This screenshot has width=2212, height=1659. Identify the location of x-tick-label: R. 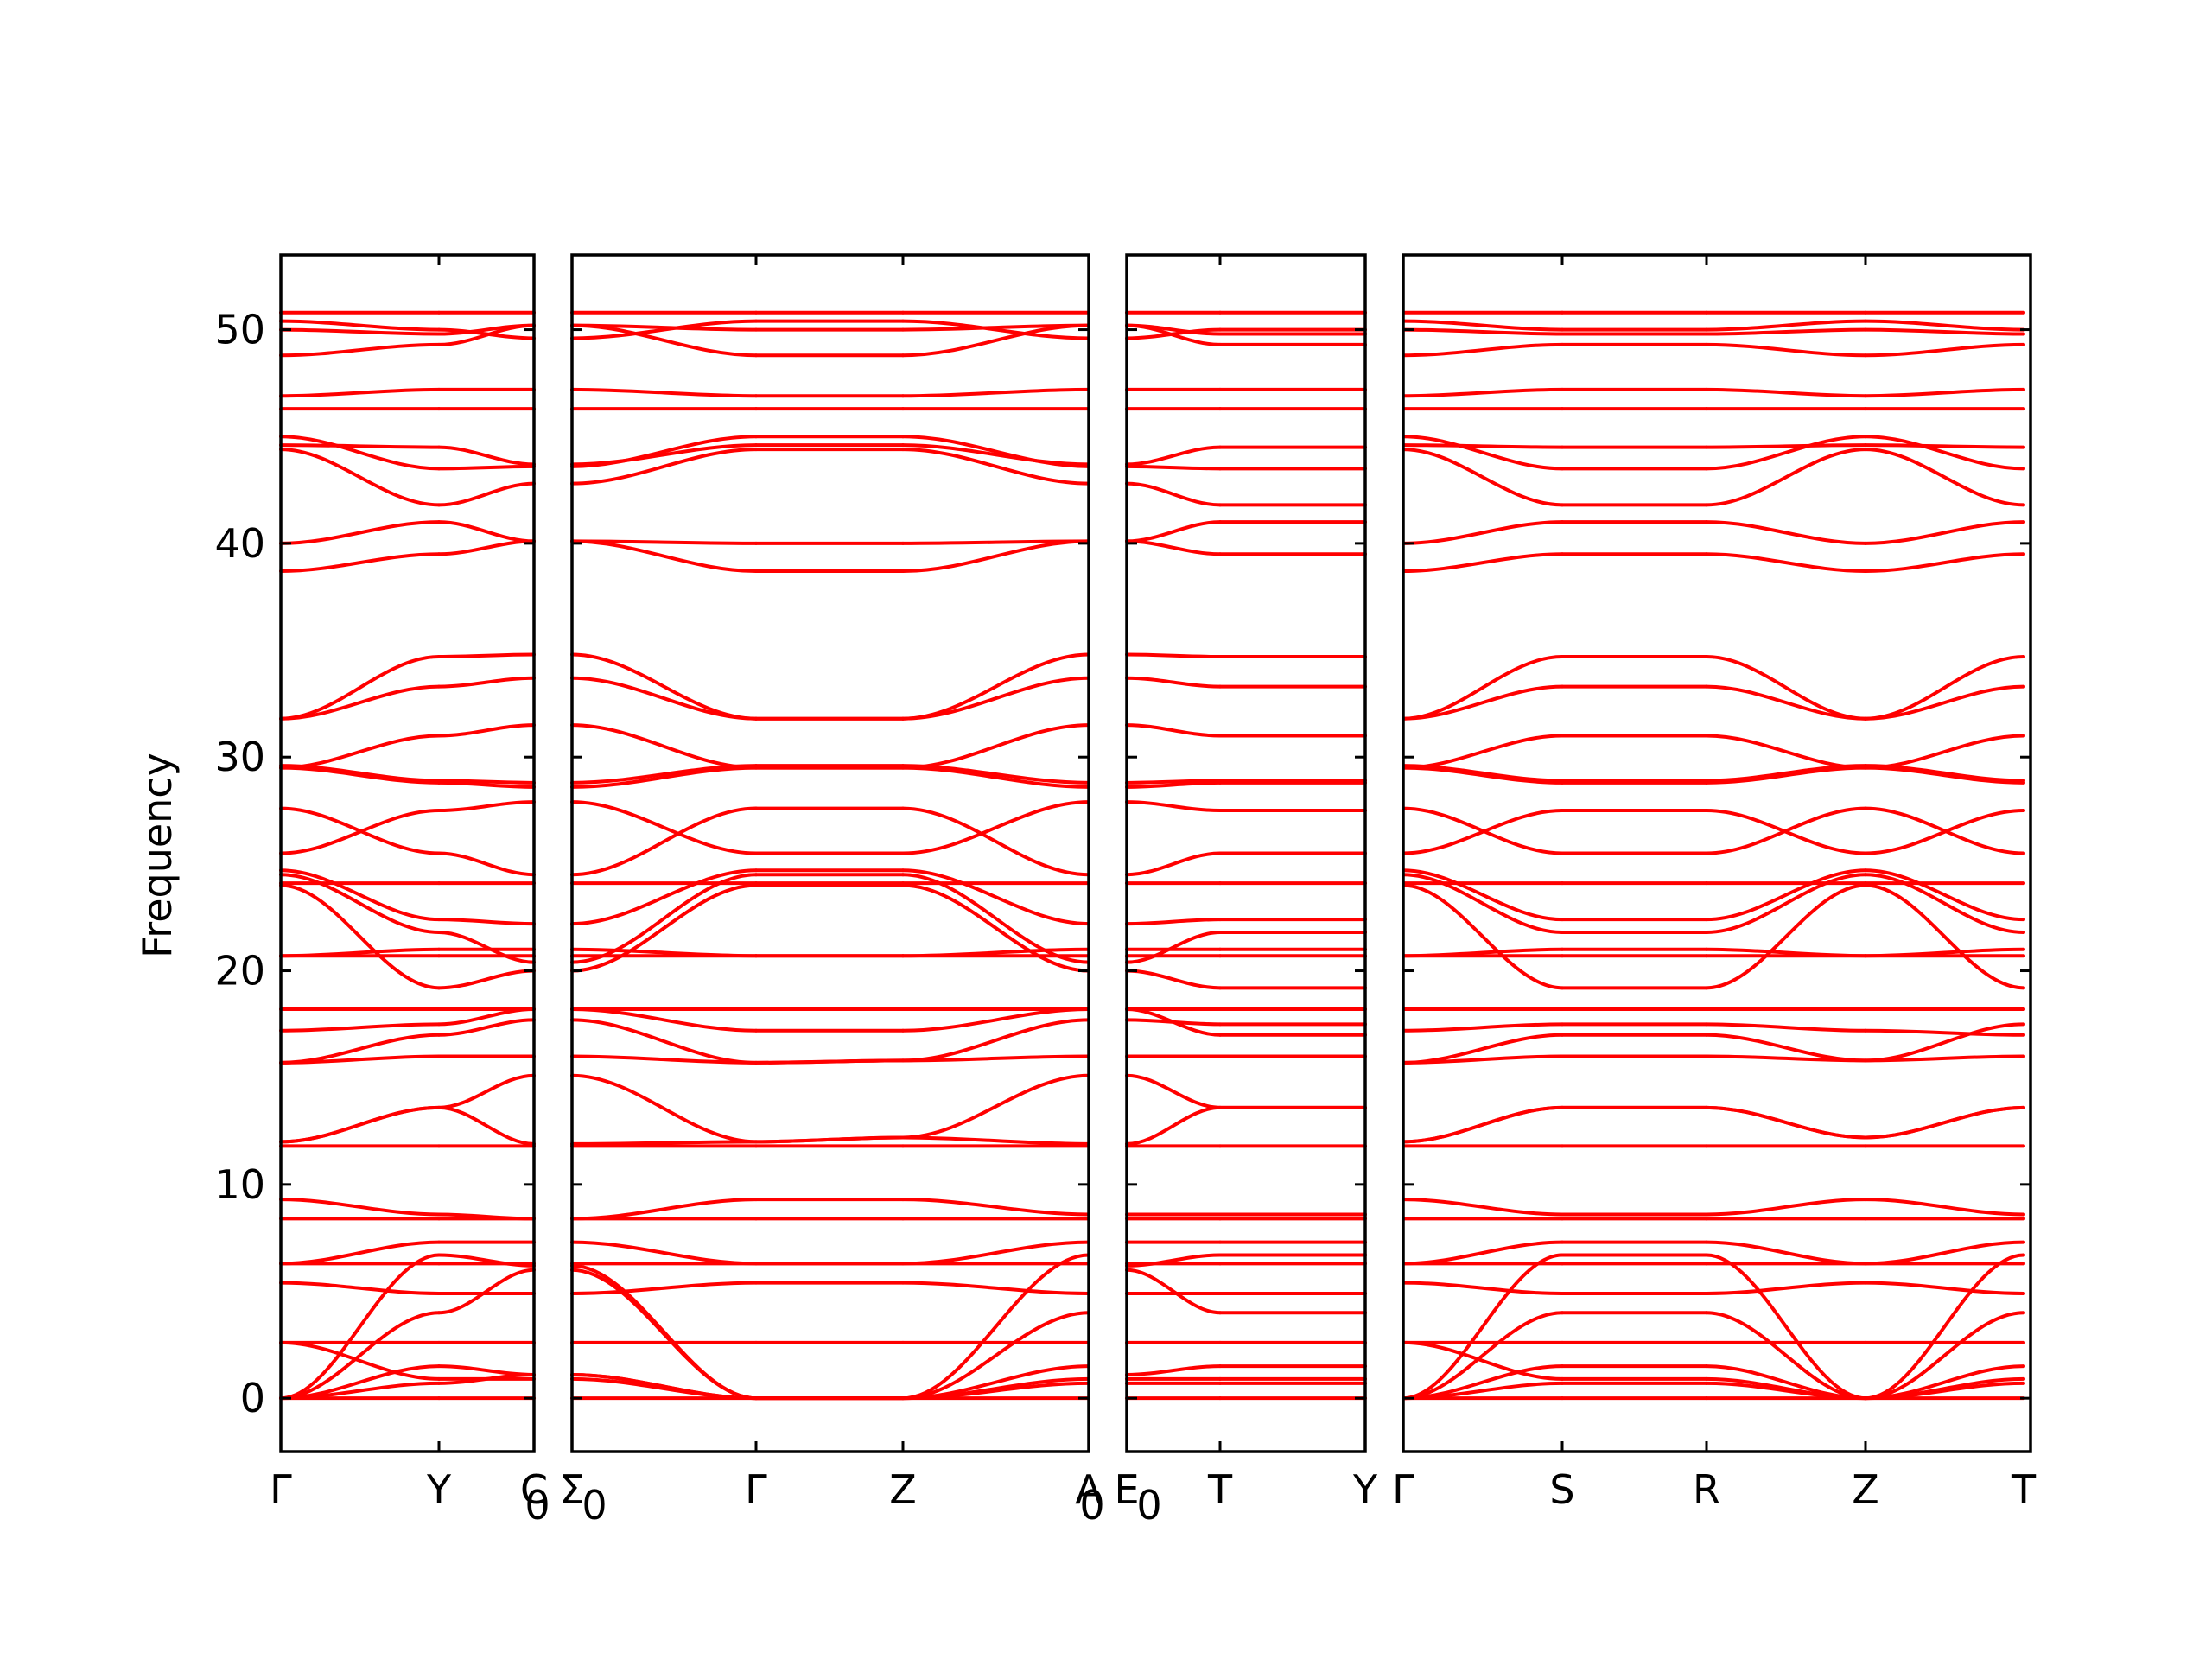
(1706, 1489).